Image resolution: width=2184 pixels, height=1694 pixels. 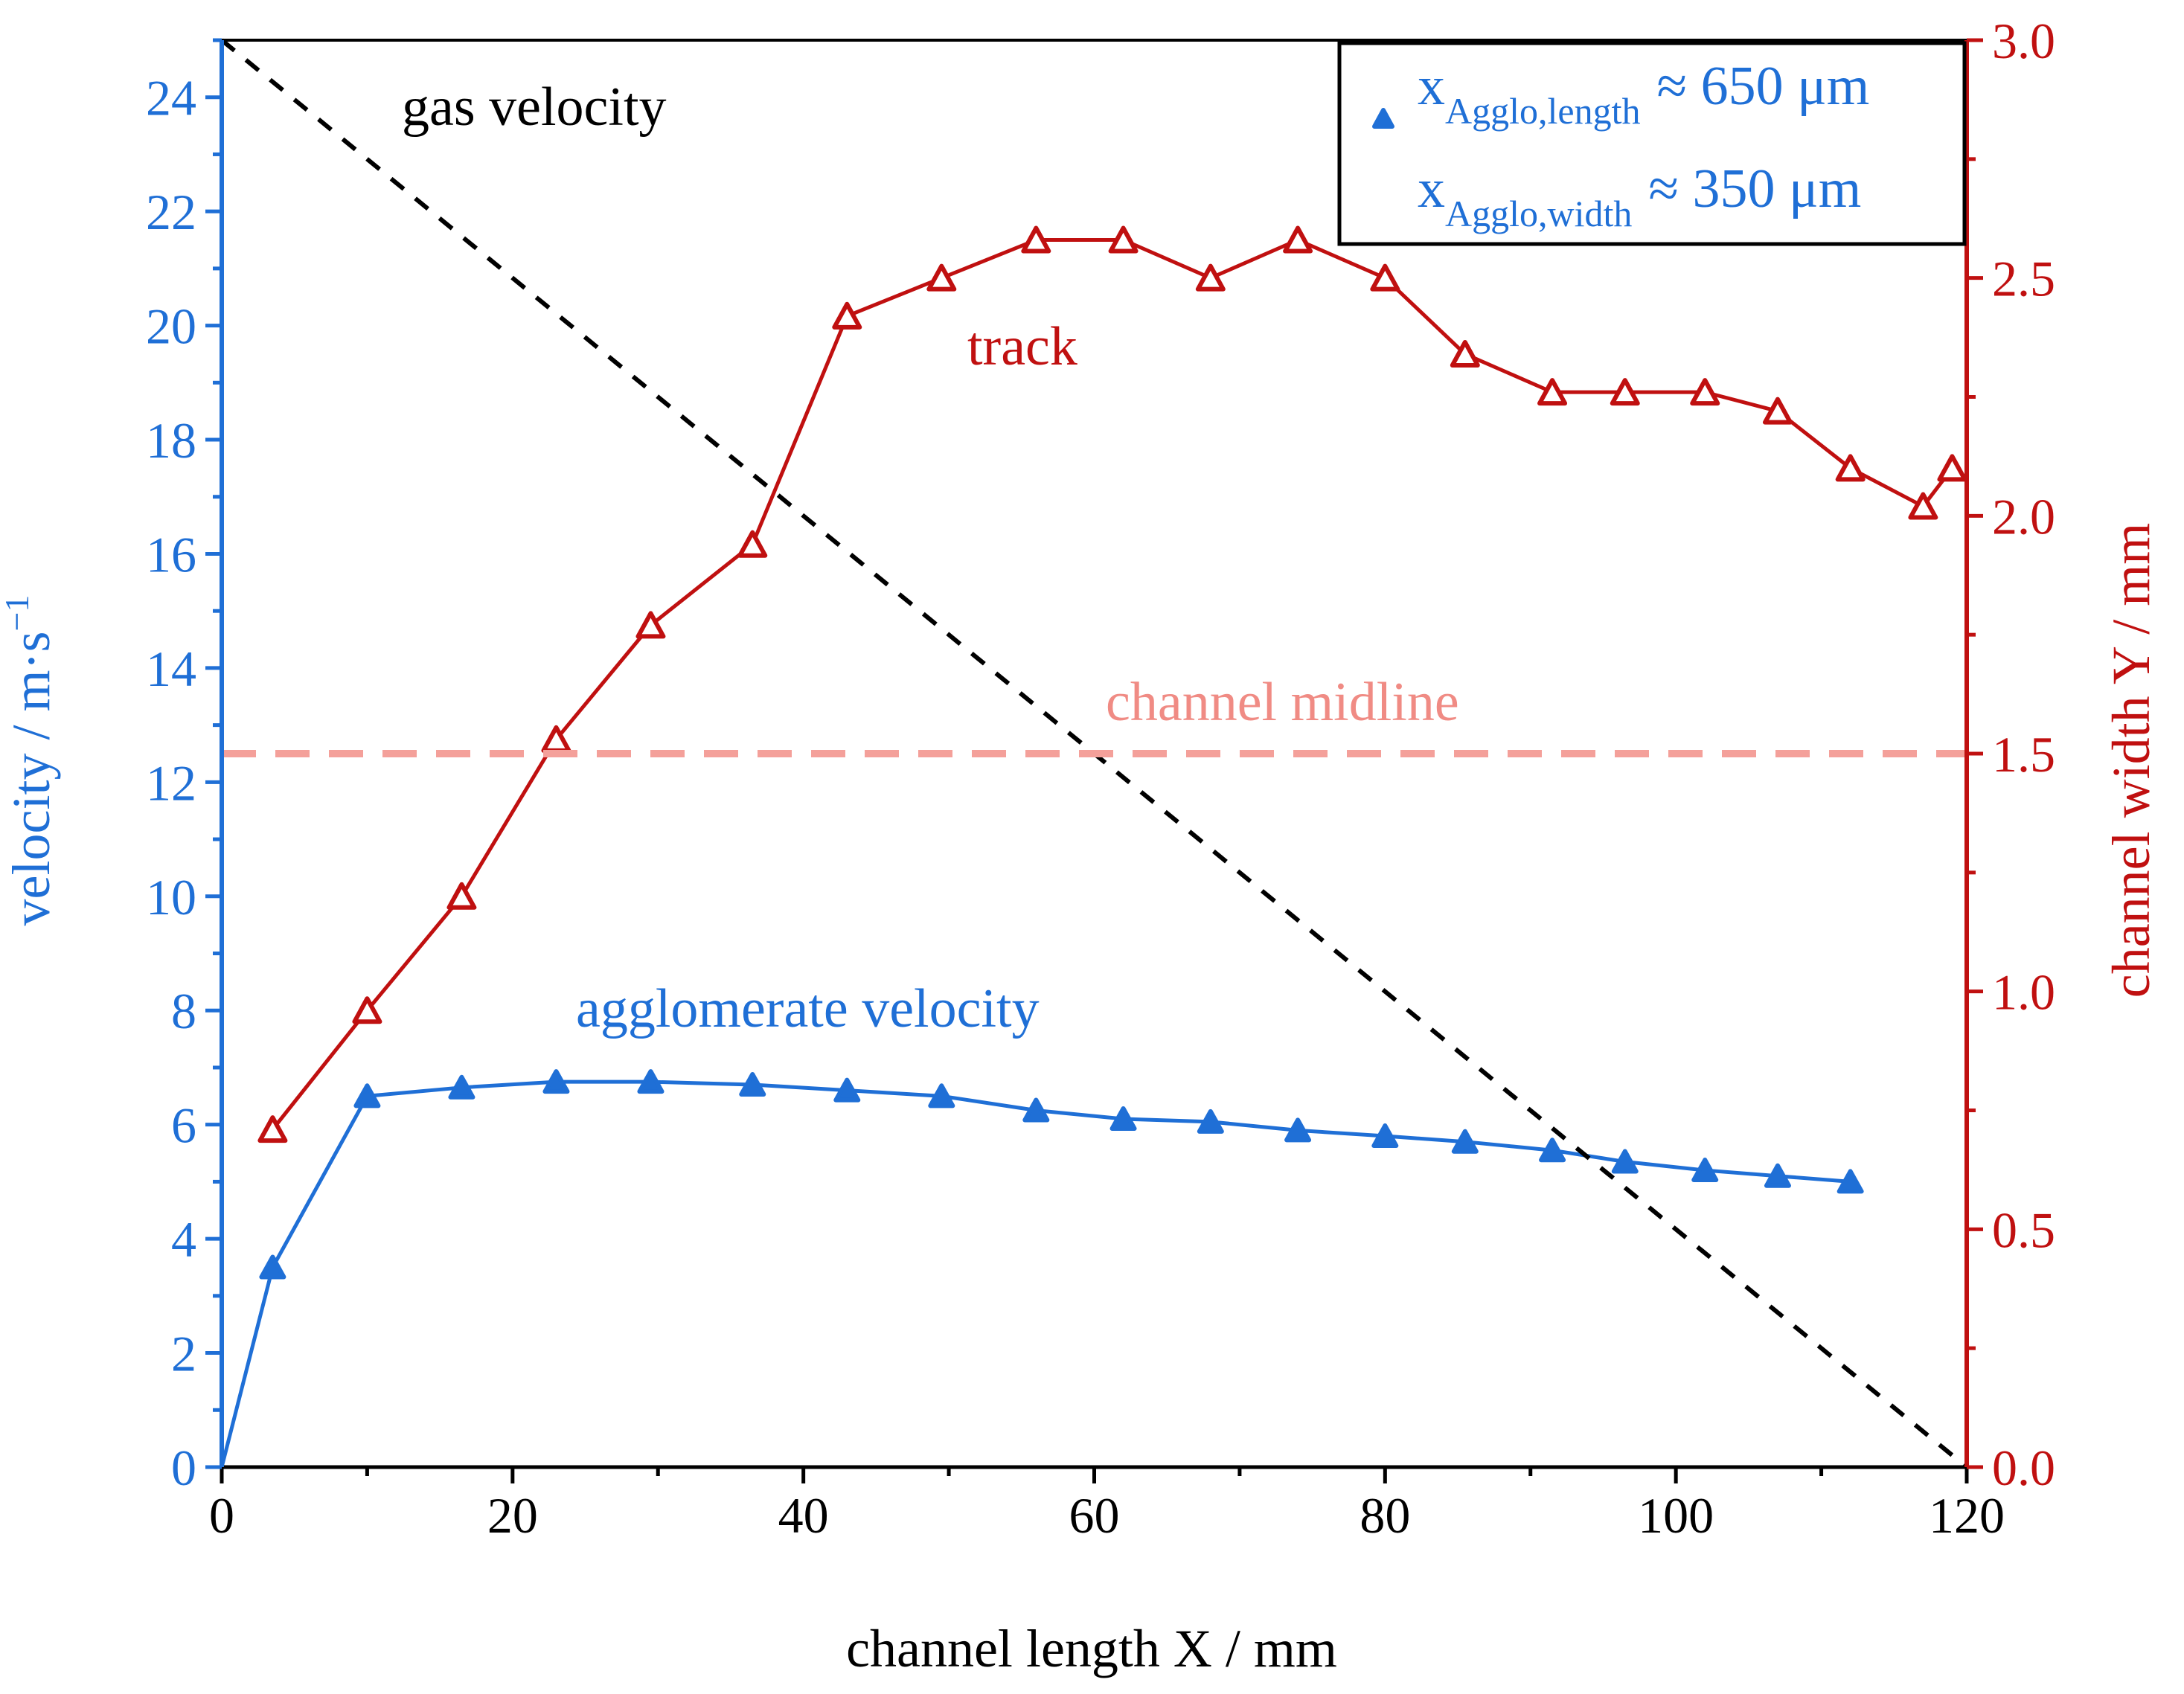 I want to click on y-left-tick-label: 2, so click(x=183, y=1354).